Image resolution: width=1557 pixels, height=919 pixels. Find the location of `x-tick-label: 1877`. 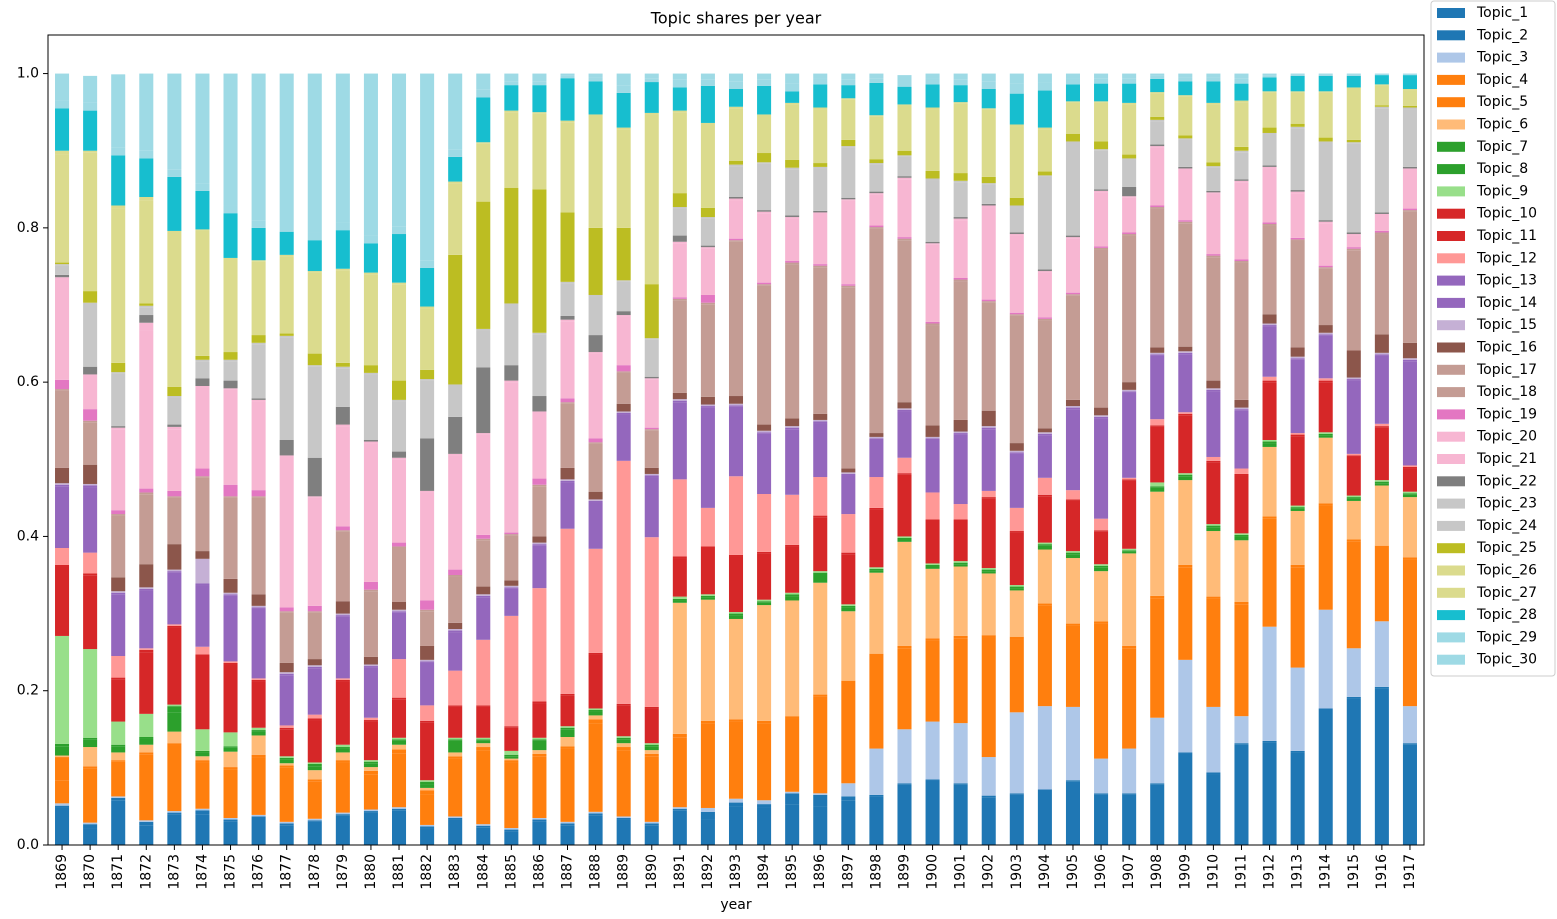

x-tick-label: 1877 is located at coordinates (287, 872).